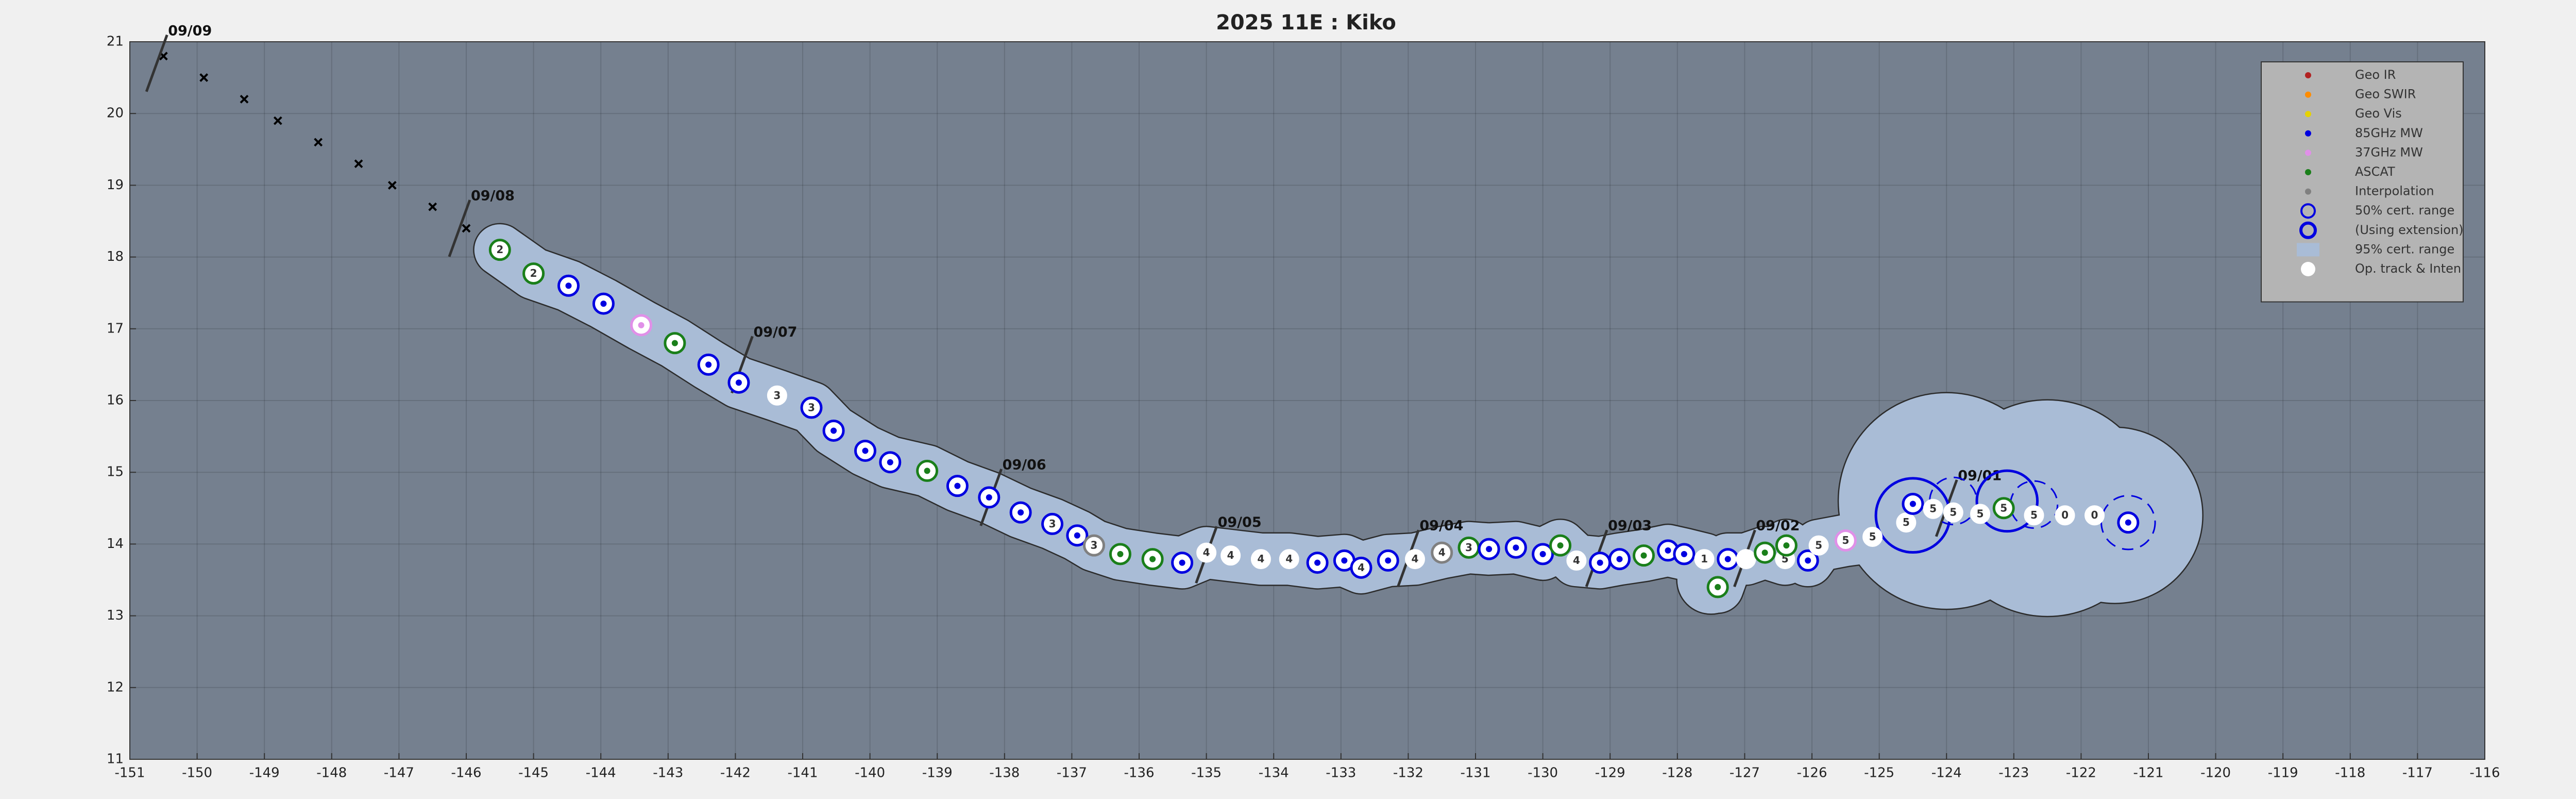 The width and height of the screenshot is (2576, 799). Describe the element at coordinates (399, 773) in the screenshot. I see `x-tick-label: -147` at that location.